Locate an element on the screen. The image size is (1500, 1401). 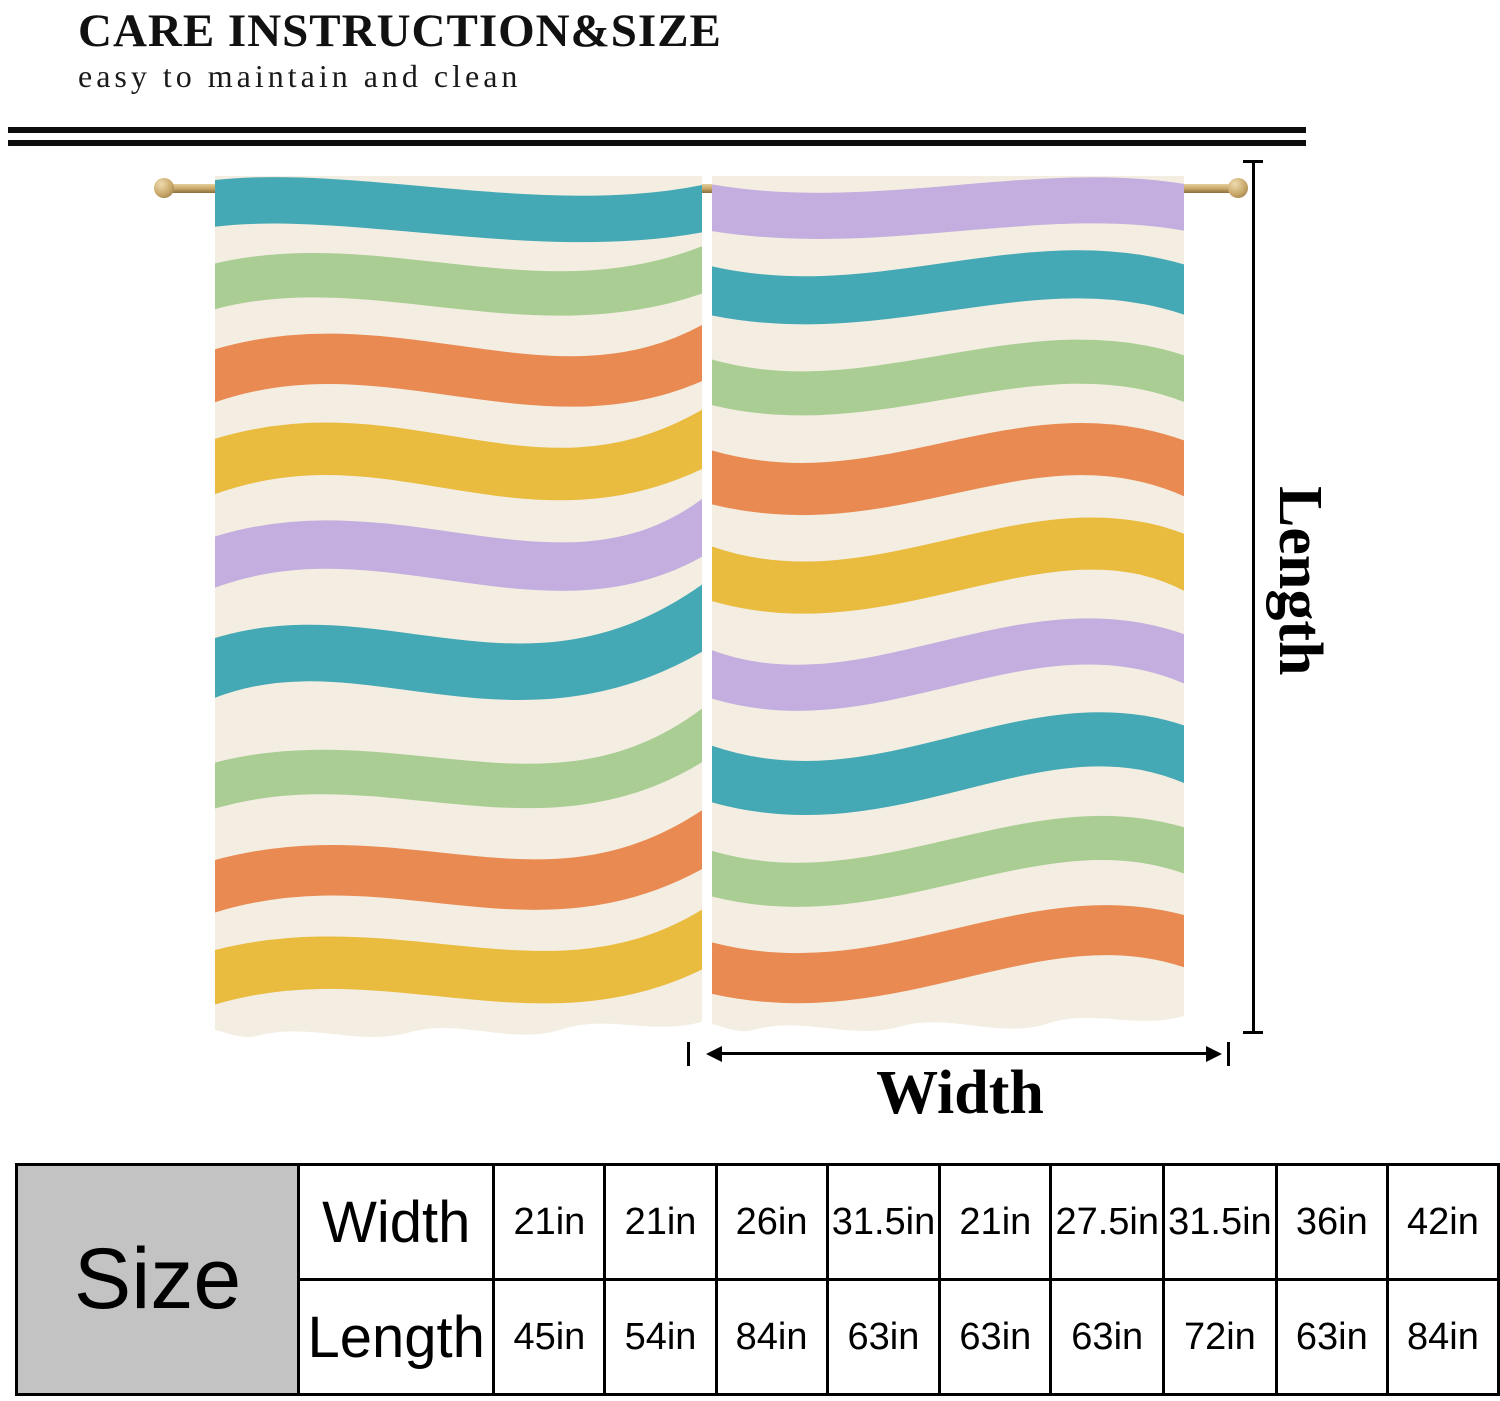
divider-line-bottom is located at coordinates (657, 143).